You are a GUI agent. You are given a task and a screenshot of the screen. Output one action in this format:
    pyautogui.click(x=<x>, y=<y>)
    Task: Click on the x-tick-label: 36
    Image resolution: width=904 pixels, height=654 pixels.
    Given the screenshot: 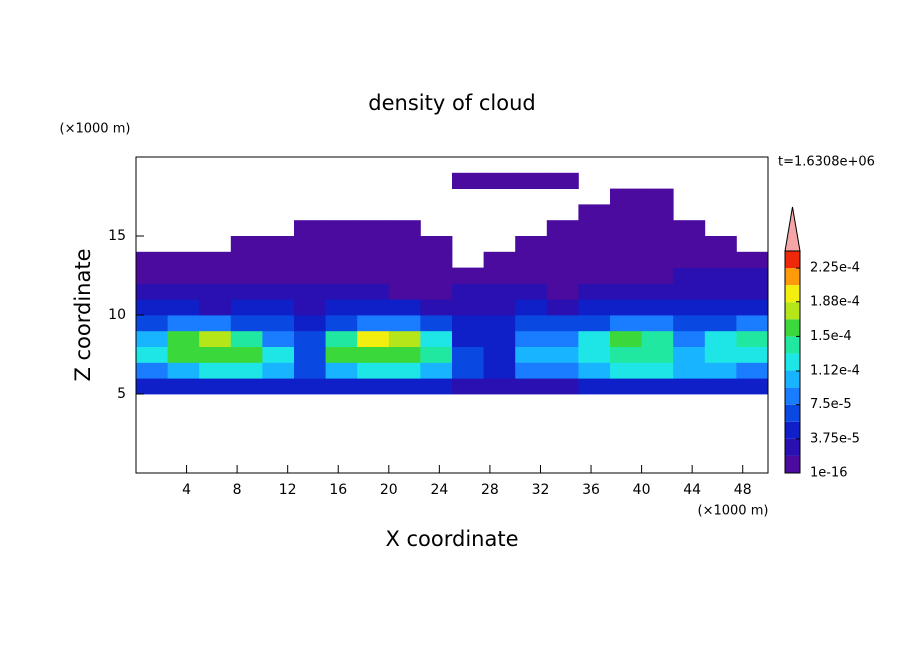 What is the action you would take?
    pyautogui.click(x=591, y=490)
    